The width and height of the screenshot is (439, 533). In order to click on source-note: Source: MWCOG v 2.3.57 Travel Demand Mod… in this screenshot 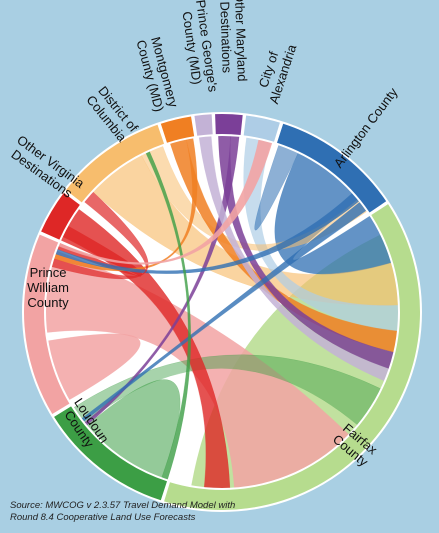, I will do `click(160, 512)`.